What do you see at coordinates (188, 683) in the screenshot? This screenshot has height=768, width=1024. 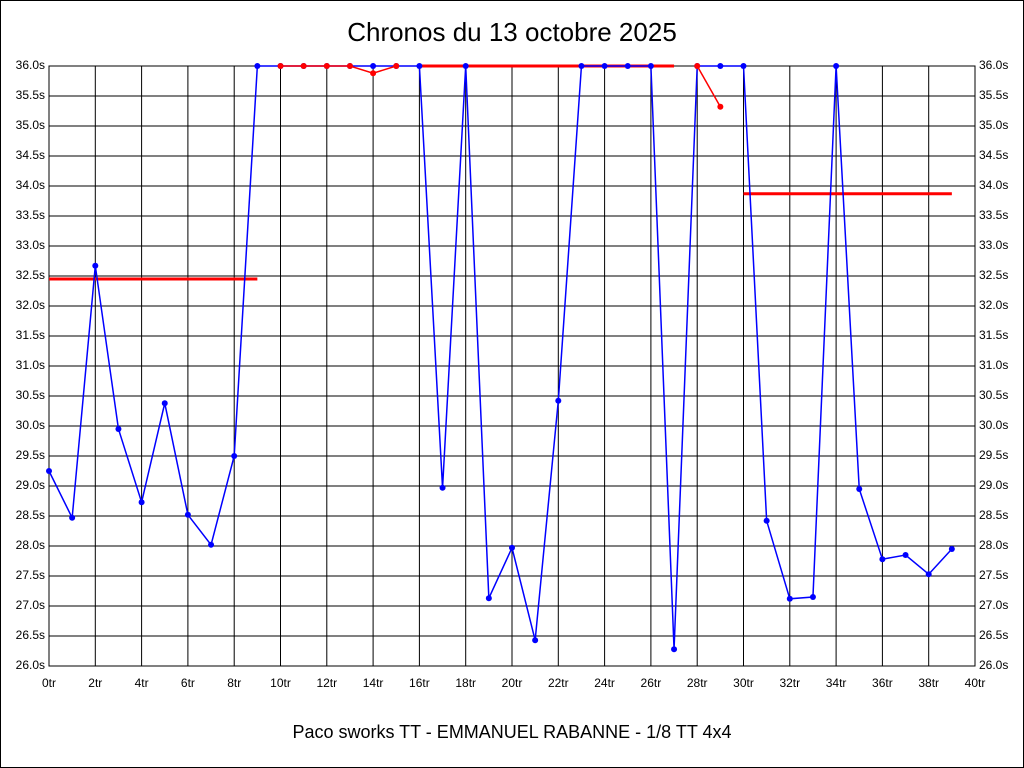 I see `x-tick-label: 6tr` at bounding box center [188, 683].